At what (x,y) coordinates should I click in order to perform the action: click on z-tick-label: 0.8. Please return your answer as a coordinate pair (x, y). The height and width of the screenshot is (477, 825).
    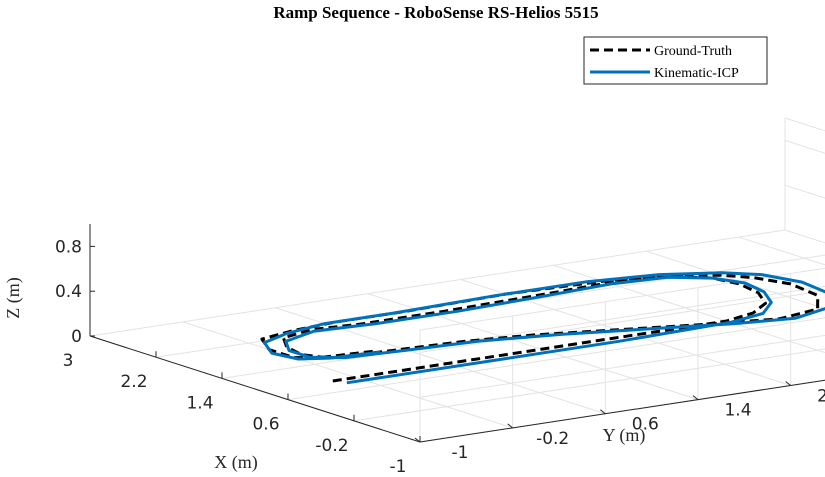
    Looking at the image, I should click on (68, 247).